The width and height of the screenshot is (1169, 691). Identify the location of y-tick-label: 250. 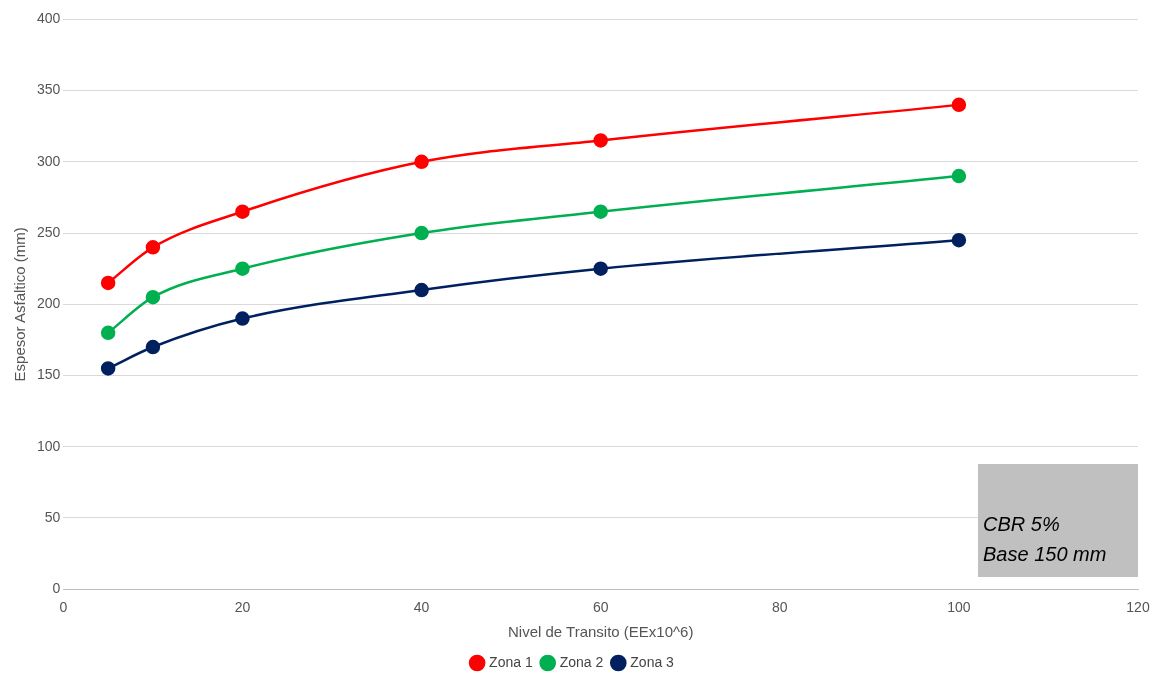
(49, 231).